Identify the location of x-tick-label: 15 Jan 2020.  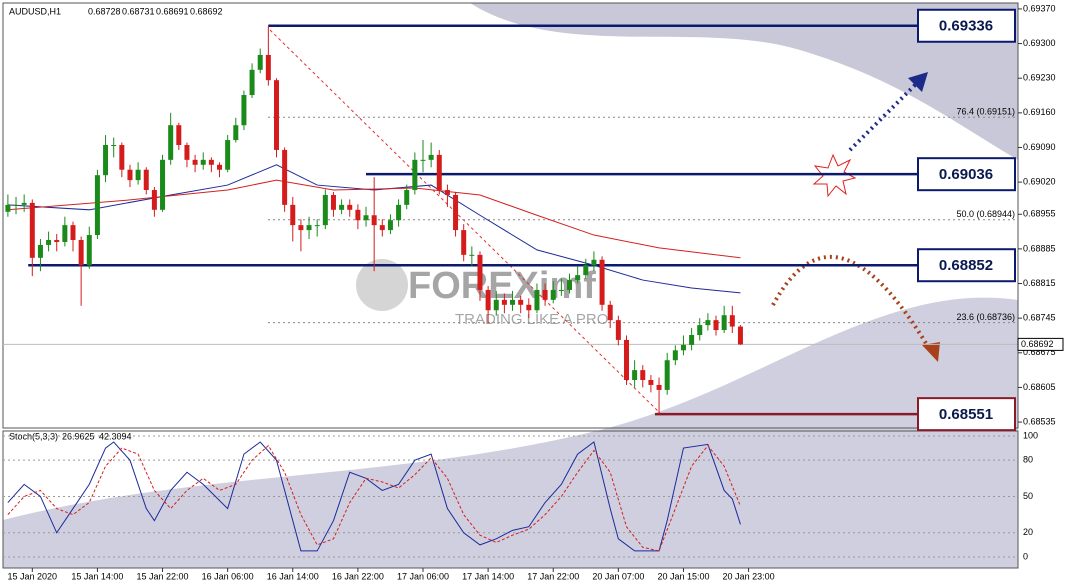
(33, 576).